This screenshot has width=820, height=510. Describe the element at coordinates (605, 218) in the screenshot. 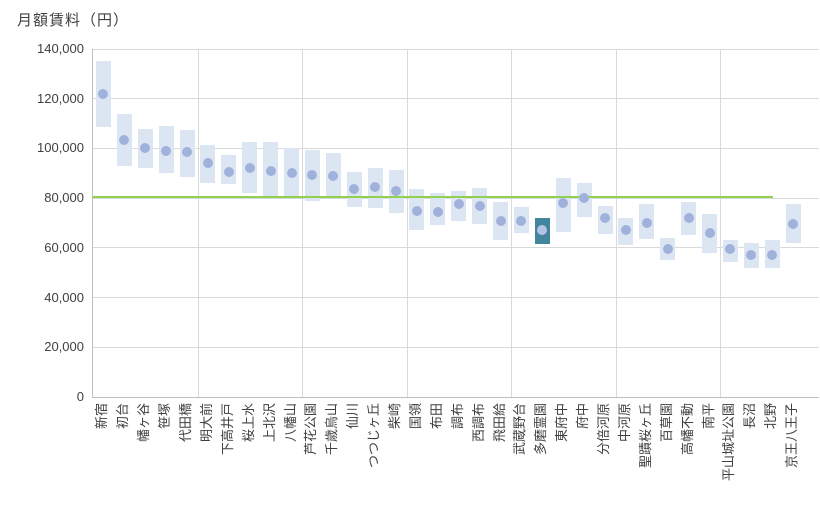

I see `dot-marker-分倍河原` at that location.